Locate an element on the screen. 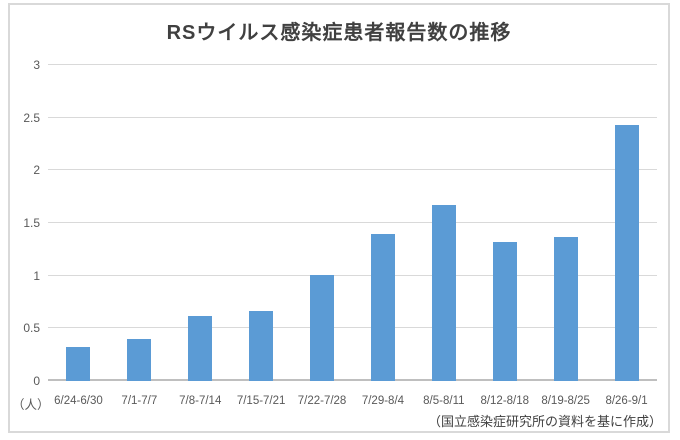 The height and width of the screenshot is (440, 680). x-axis-line is located at coordinates (352, 380).